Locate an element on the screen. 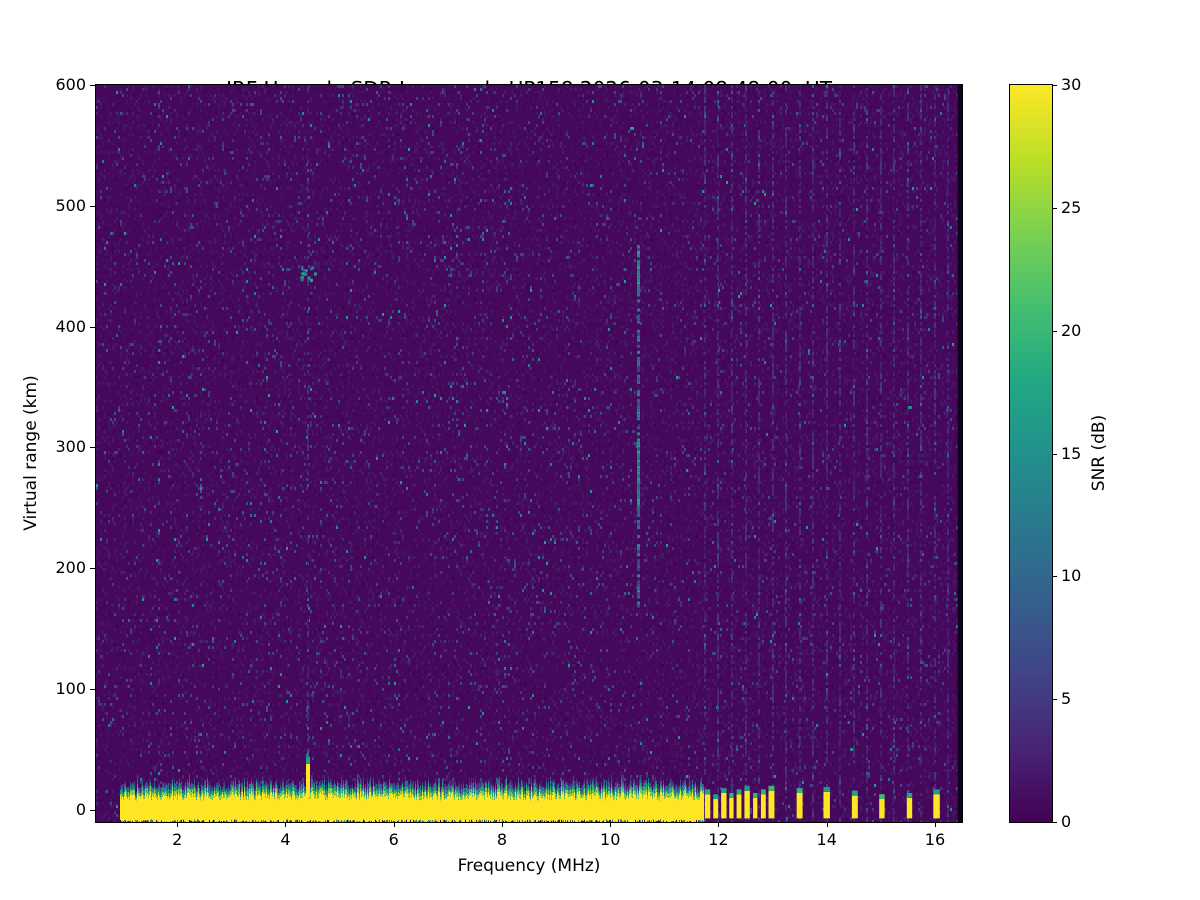 This screenshot has height=900, width=1200. x-tick-label: 6 is located at coordinates (393, 839).